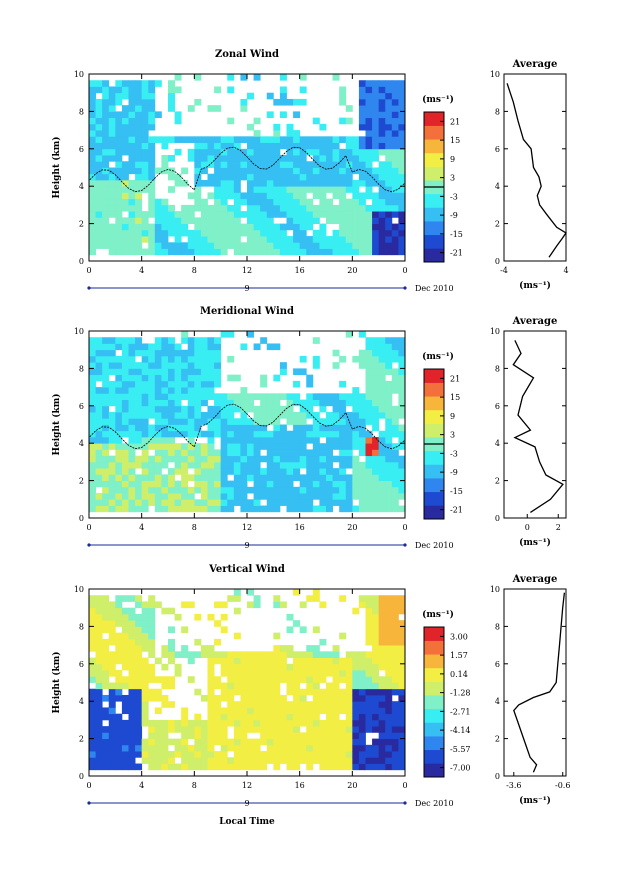 The image size is (623, 873). Describe the element at coordinates (497, 701) in the screenshot. I see `profile-y-tick-label: 4` at that location.